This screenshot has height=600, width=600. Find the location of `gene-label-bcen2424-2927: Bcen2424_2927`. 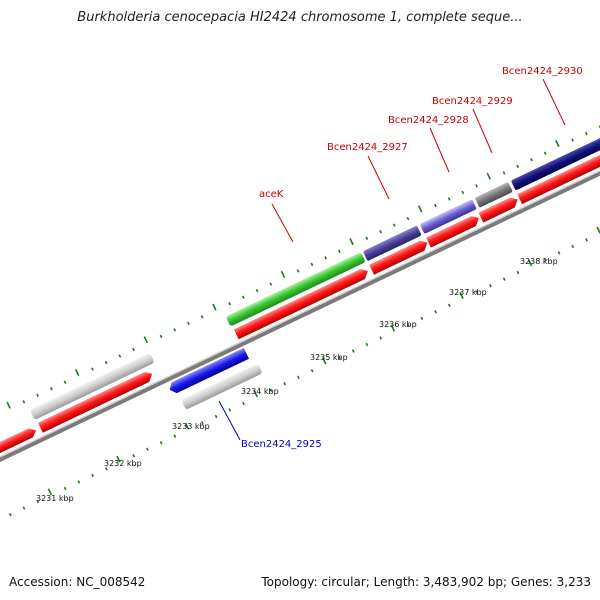

gene-label-bcen2424-2927: Bcen2424_2927 is located at coordinates (367, 147).